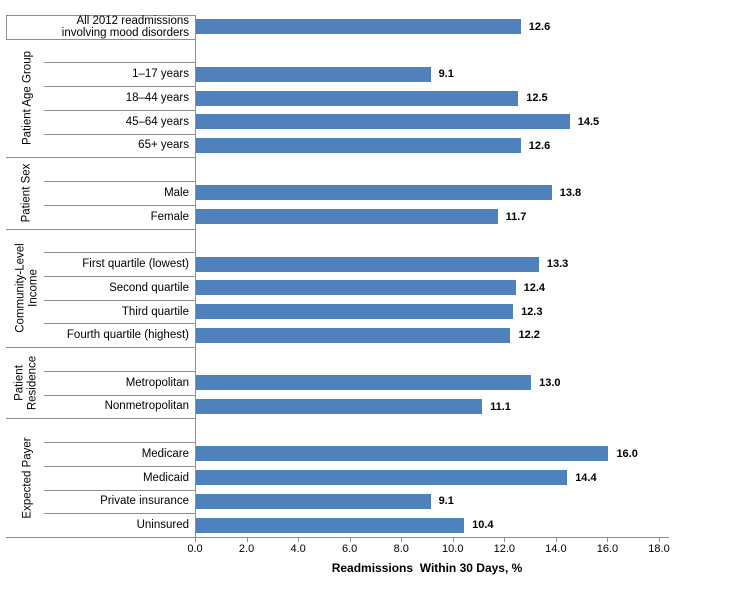  Describe the element at coordinates (109, 217) in the screenshot. I see `category-label: Female` at that location.